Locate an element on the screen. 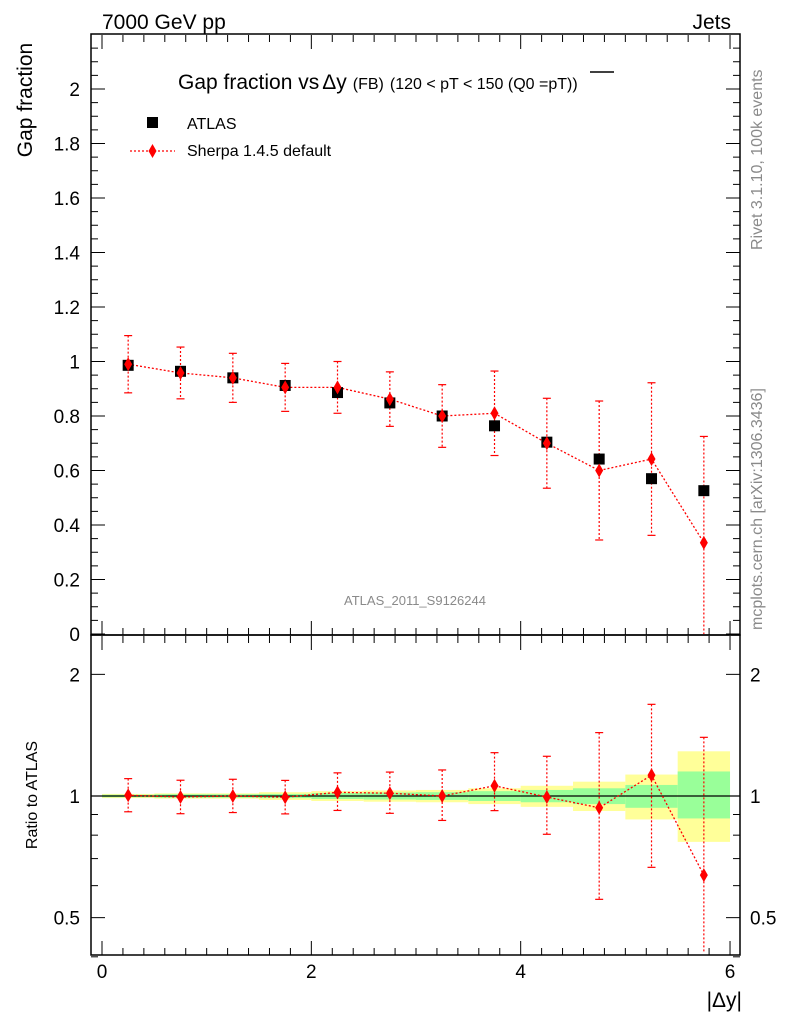 Image resolution: width=786 pixels, height=1024 pixels. upper-ylabel: Gap fraction is located at coordinates (25, 100).